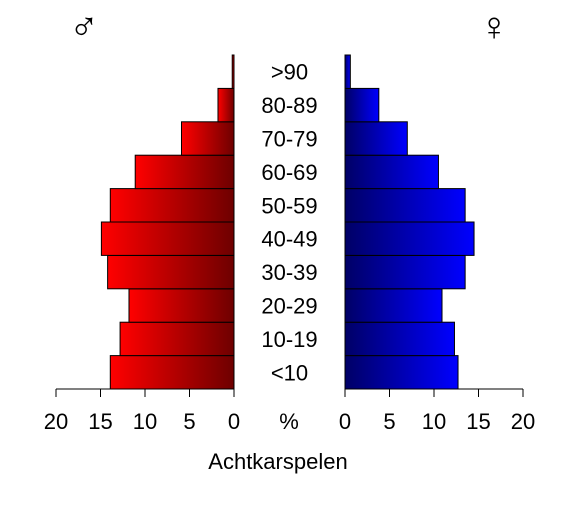 Image resolution: width=579 pixels, height=512 pixels. What do you see at coordinates (389, 421) in the screenshot?
I see `right-axis-tick-label-1: 5` at bounding box center [389, 421].